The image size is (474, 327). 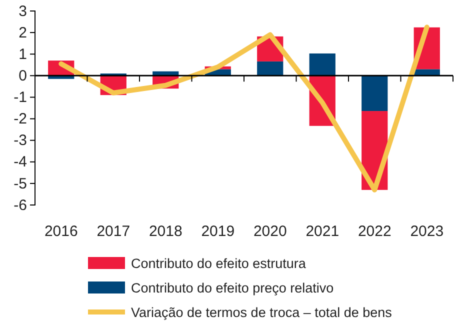 I want to click on y-tick-label: -1, so click(x=20, y=97).